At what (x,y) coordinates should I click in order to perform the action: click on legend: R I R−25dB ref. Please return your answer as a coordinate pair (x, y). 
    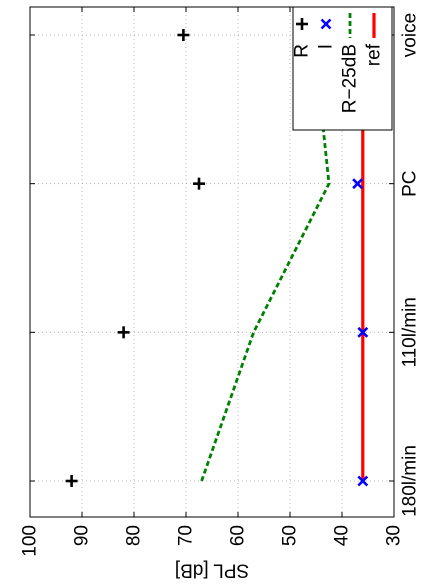
    Looking at the image, I should click on (342, 68).